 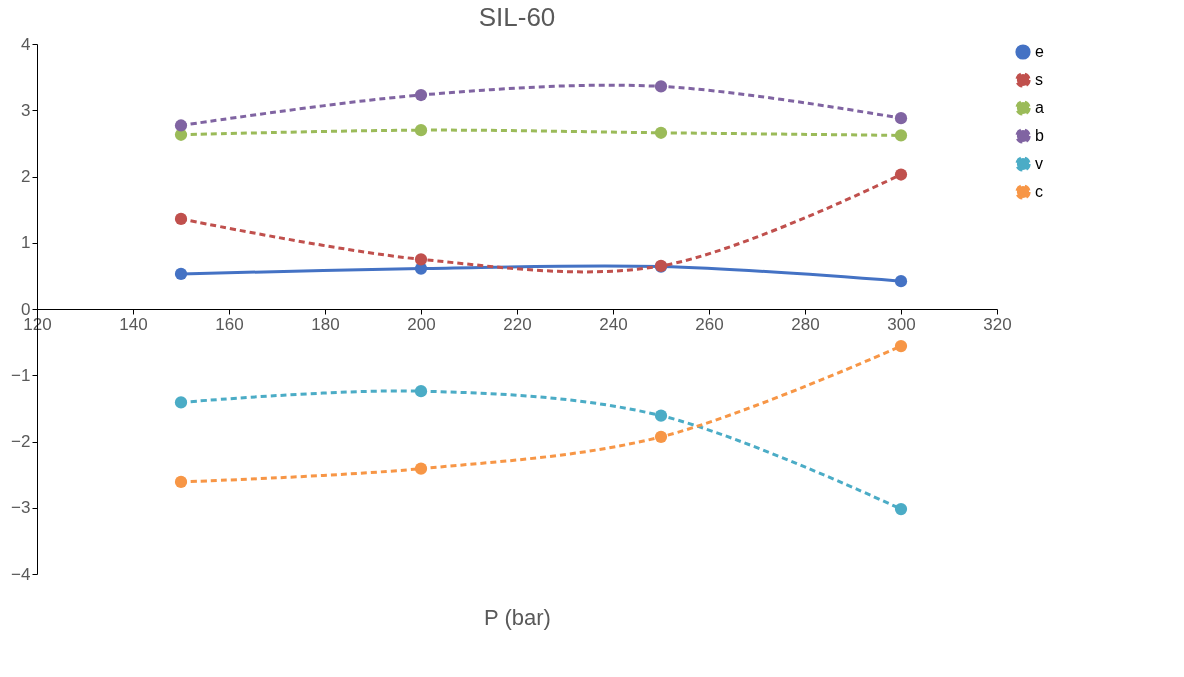 I want to click on legend-label: s, so click(x=1039, y=79).